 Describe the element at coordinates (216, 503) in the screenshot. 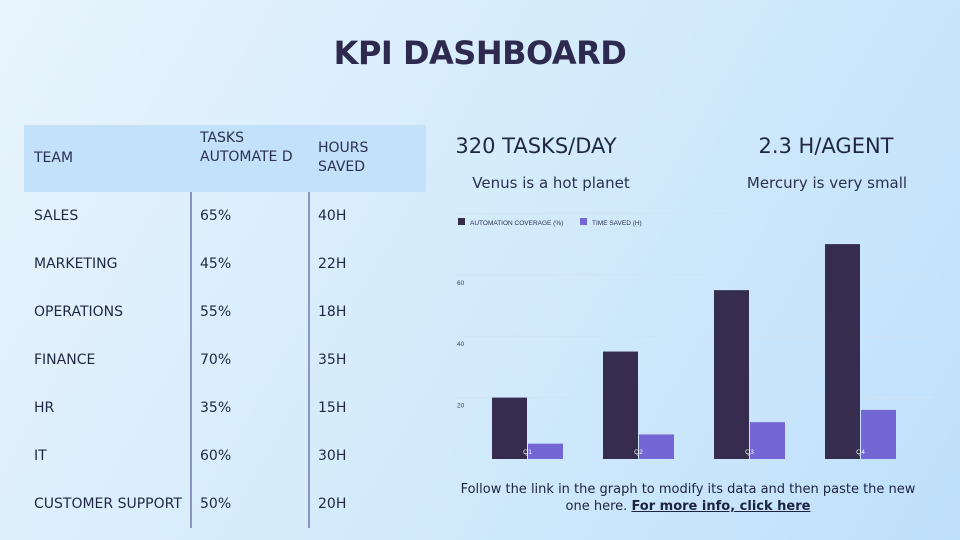

I see `tasks-cell: 50%` at that location.